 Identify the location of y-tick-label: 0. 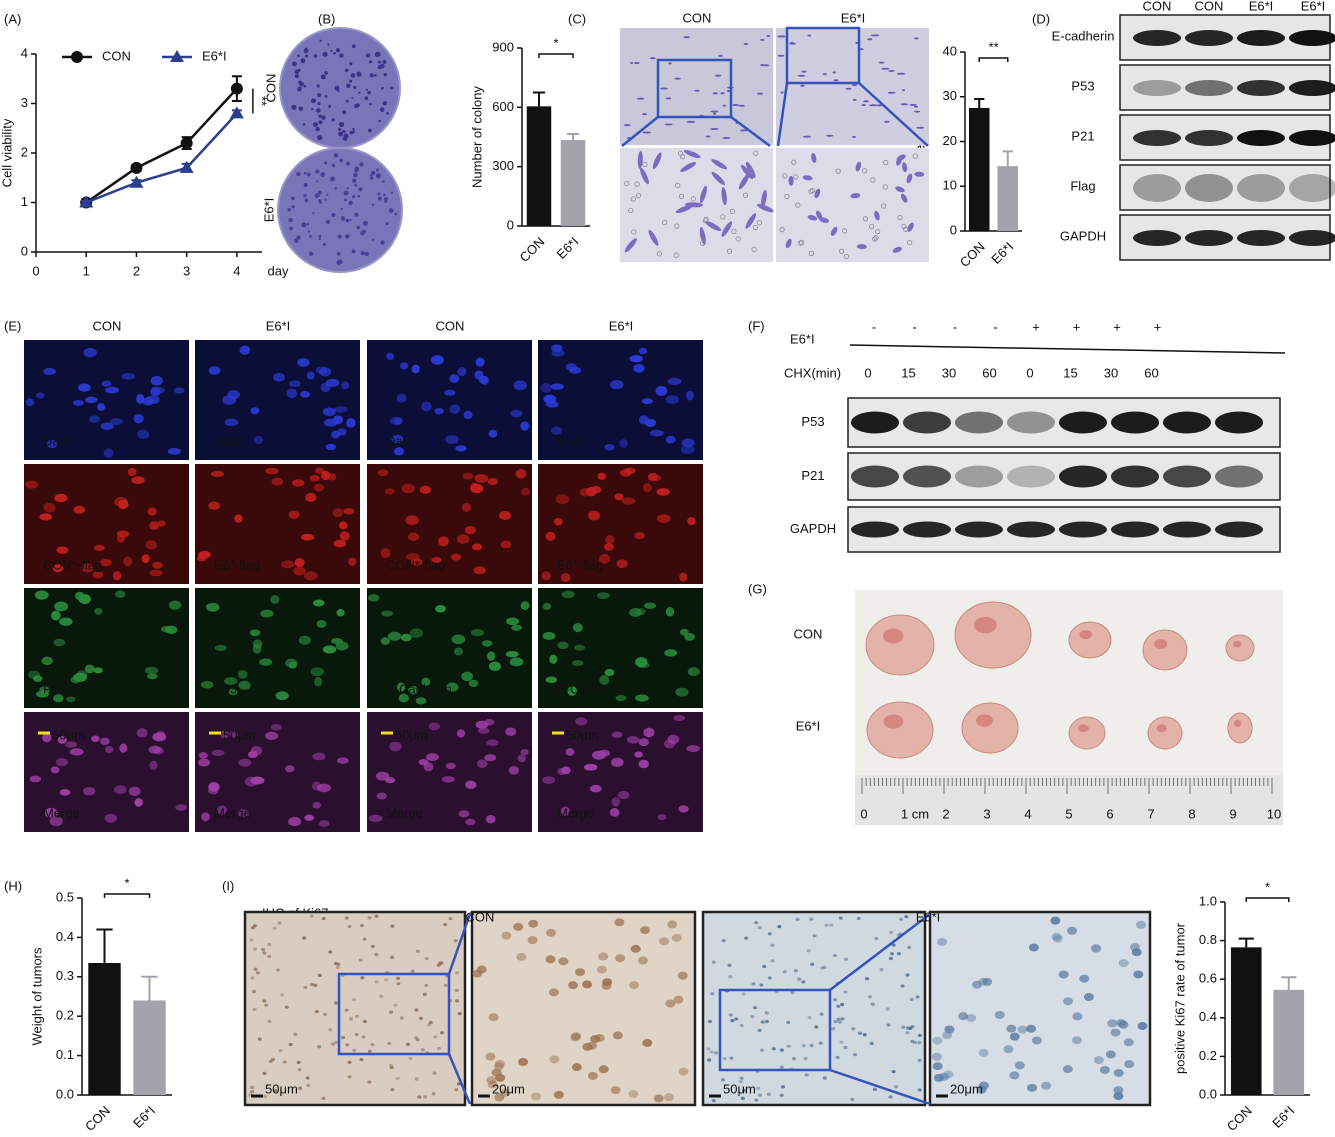
(510, 224).